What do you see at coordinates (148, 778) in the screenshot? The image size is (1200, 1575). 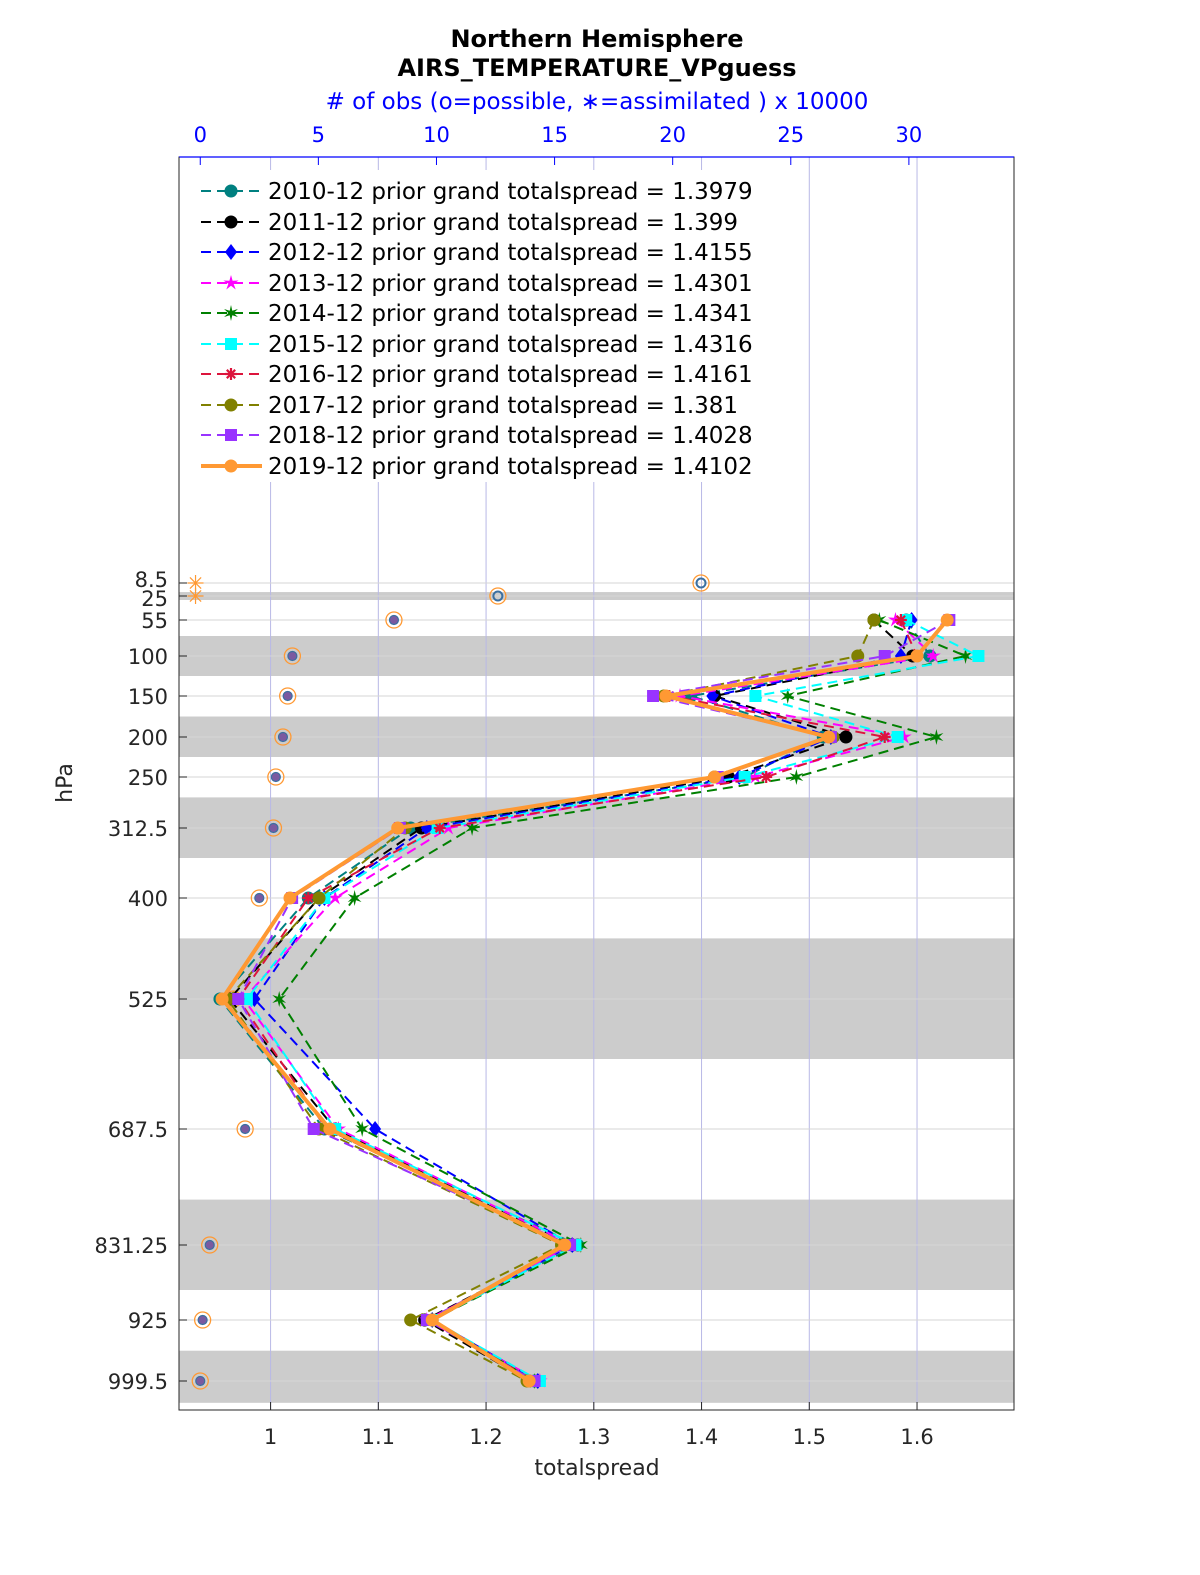 I see `y-tick-label-6: 250` at bounding box center [148, 778].